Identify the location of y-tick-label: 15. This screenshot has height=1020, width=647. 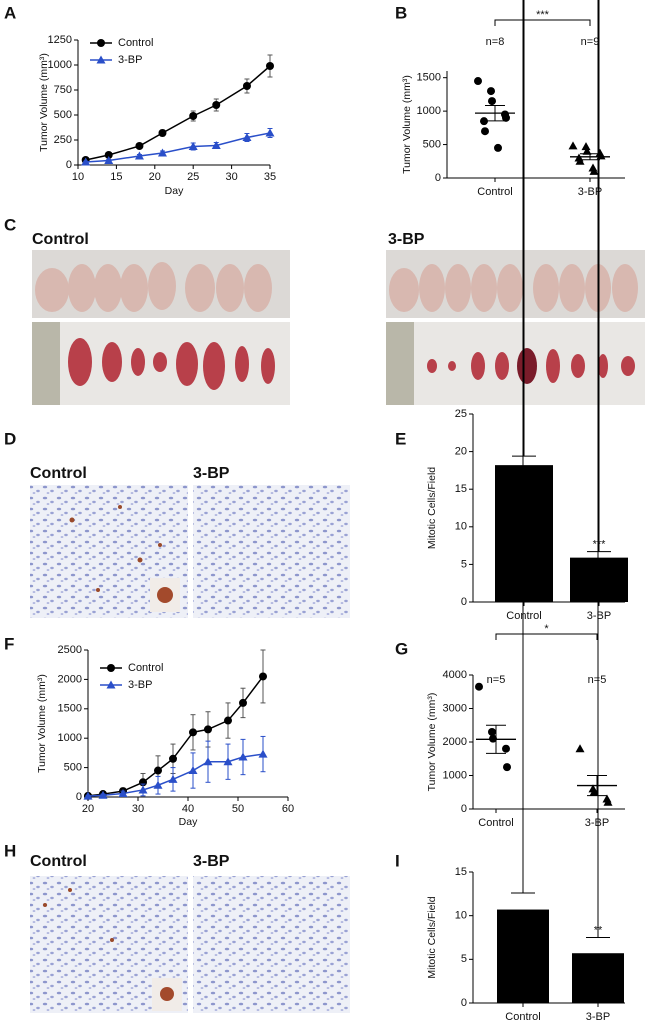
(461, 872).